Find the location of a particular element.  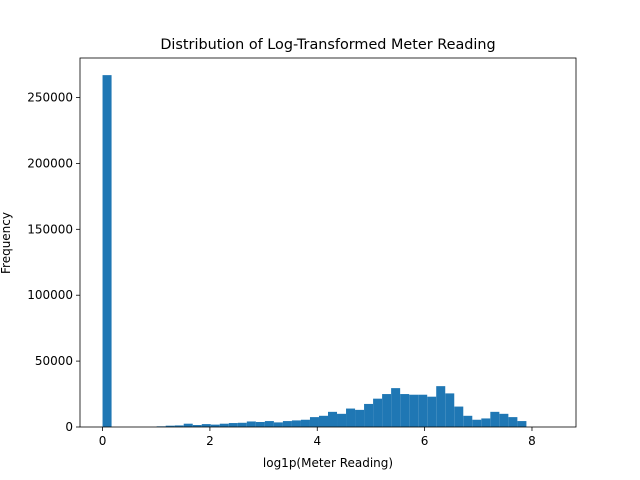

y-tick-label: 200000 is located at coordinates (50, 163).